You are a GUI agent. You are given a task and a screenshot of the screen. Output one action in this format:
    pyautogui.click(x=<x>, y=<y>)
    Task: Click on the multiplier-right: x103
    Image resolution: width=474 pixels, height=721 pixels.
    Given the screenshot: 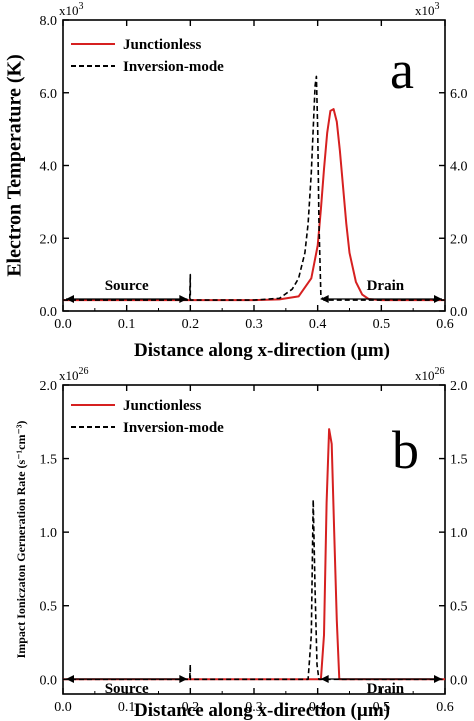 What is the action you would take?
    pyautogui.click(x=427, y=9)
    